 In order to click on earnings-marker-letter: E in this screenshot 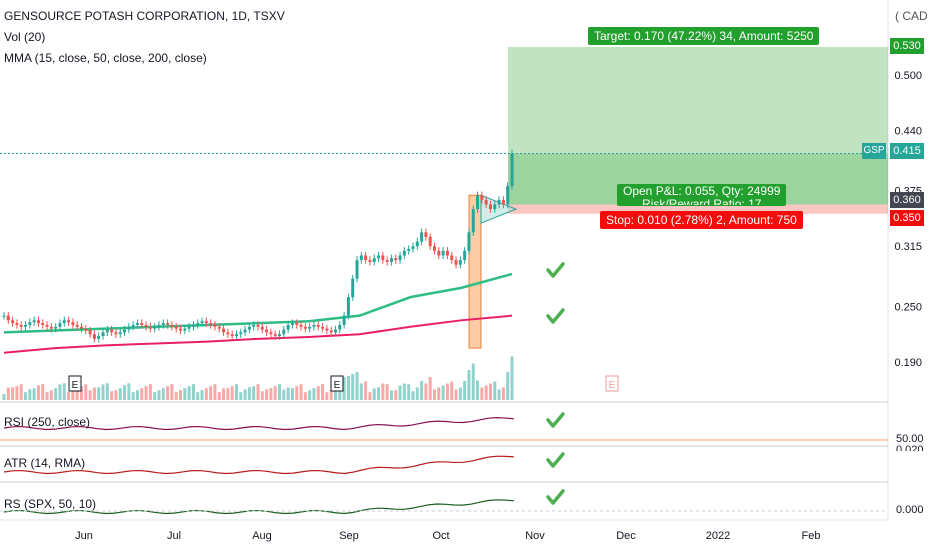, I will do `click(337, 385)`.